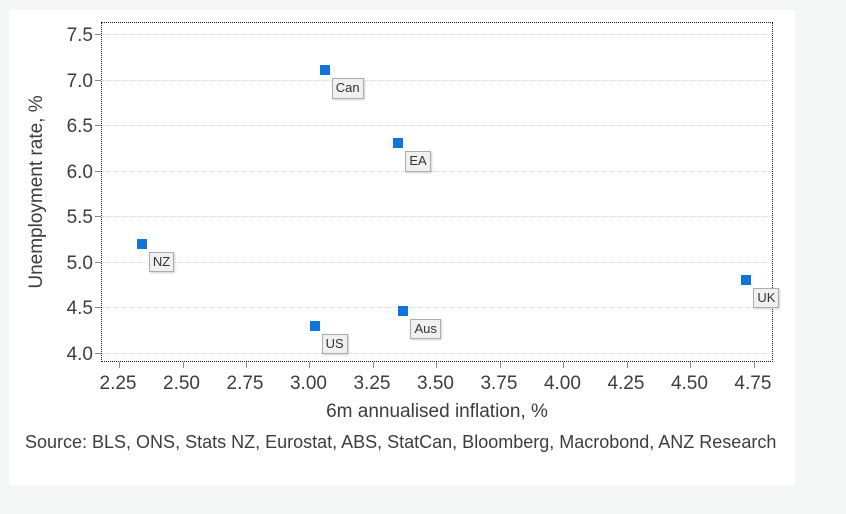  Describe the element at coordinates (314, 325) in the screenshot. I see `data-point-us` at that location.